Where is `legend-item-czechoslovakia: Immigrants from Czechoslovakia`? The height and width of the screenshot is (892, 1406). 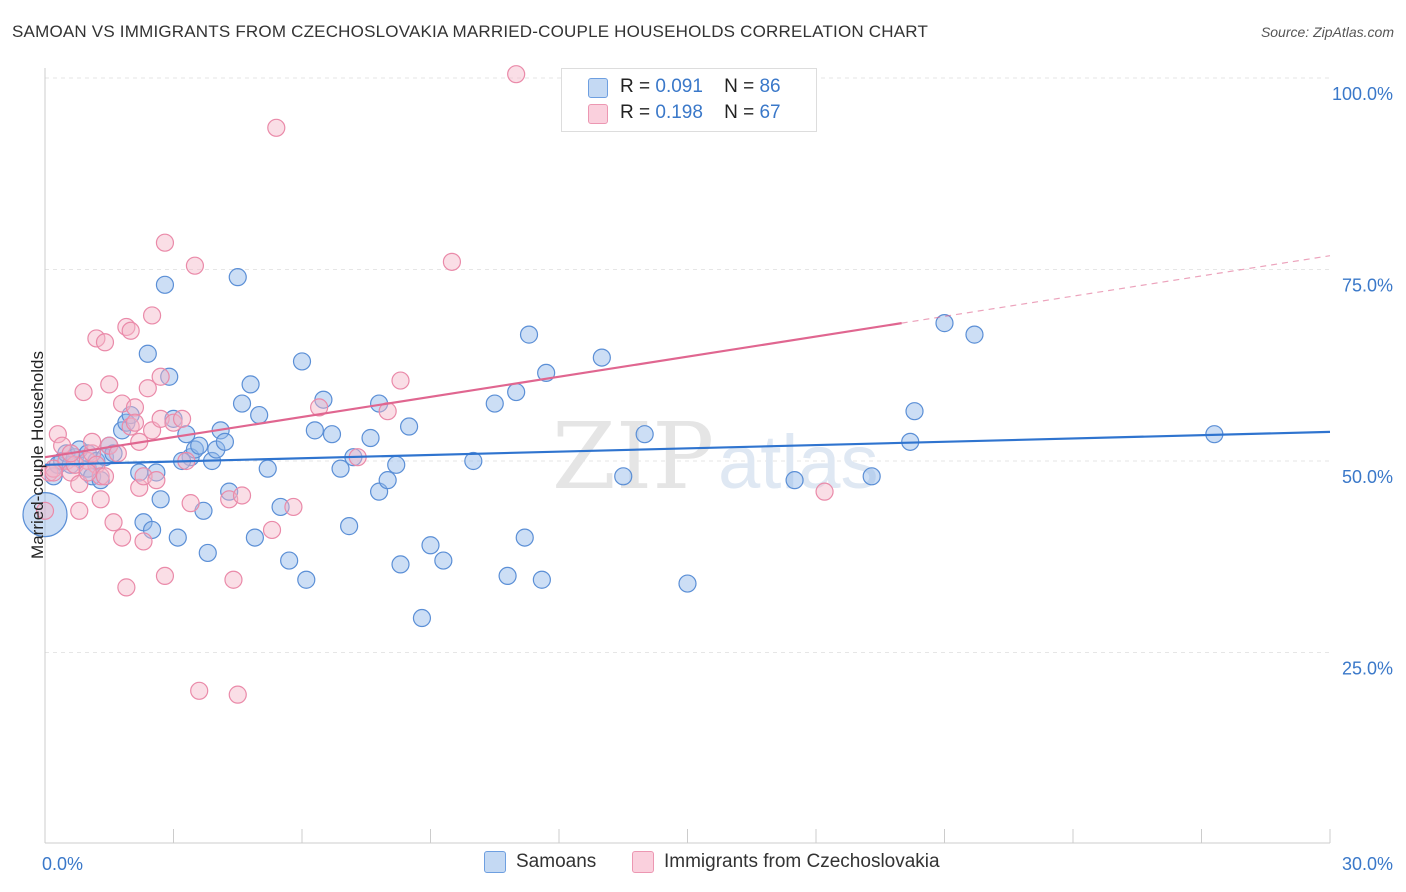
legend-item-czechoslovakia: Immigrants from Czechoslovakia is located at coordinates (786, 862).